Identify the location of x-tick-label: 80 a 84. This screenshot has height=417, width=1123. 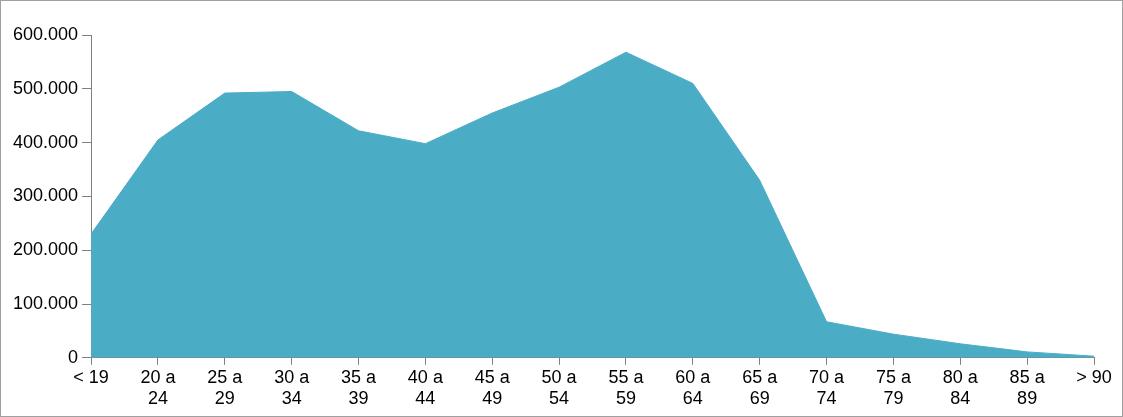
(960, 387).